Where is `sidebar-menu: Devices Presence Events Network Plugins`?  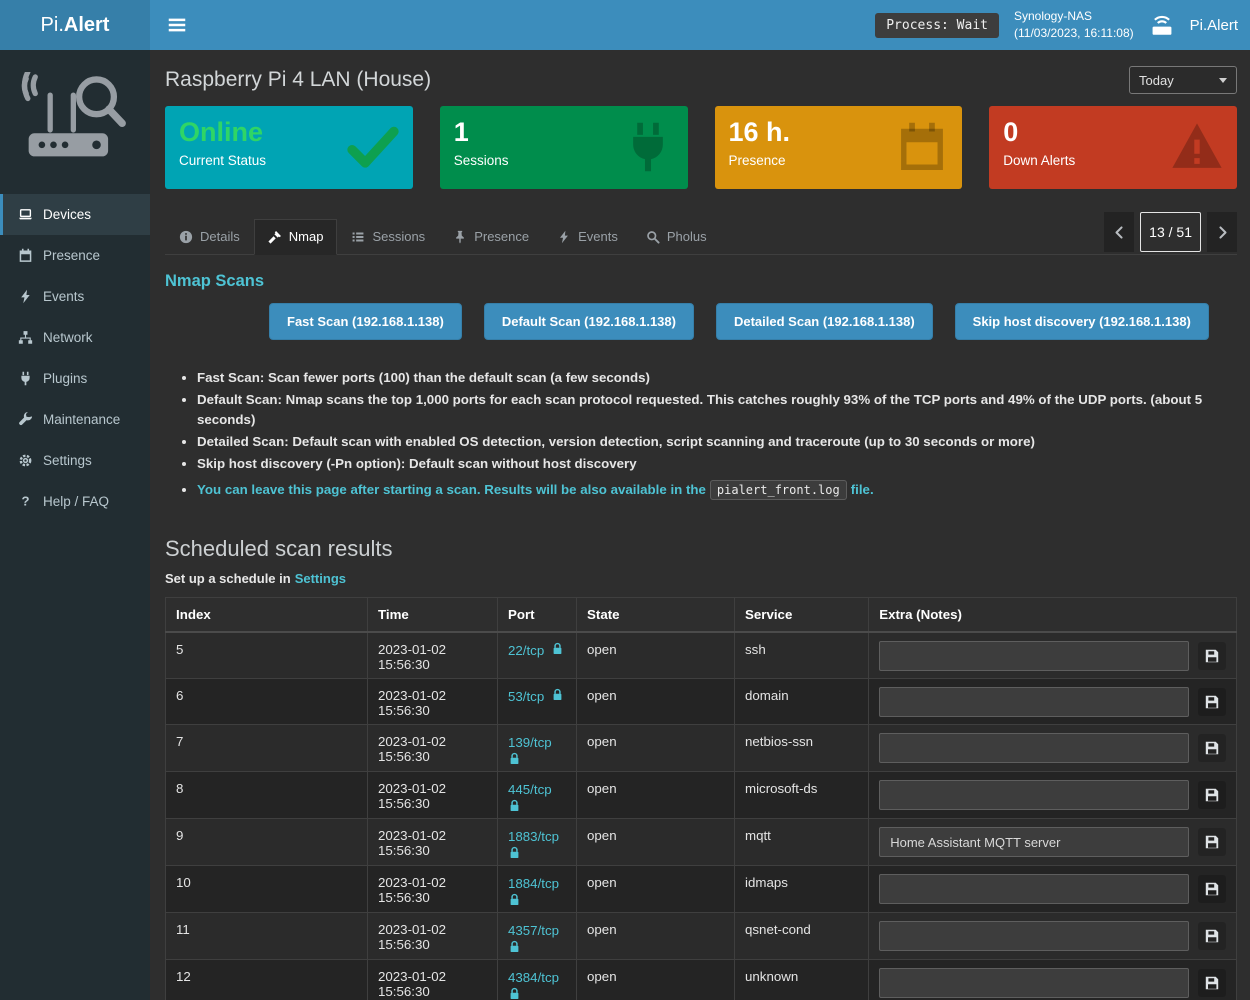 sidebar-menu: Devices Presence Events Network Plugins is located at coordinates (75, 358).